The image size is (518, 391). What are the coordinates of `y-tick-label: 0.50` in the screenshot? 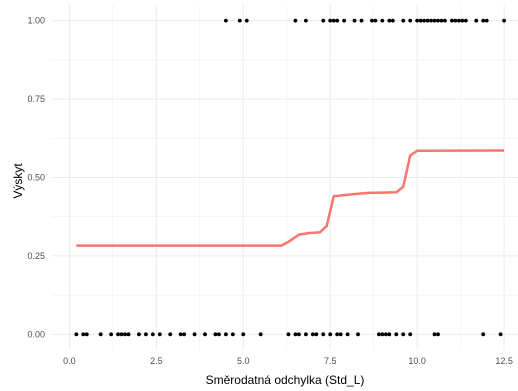 It's located at (36, 178).